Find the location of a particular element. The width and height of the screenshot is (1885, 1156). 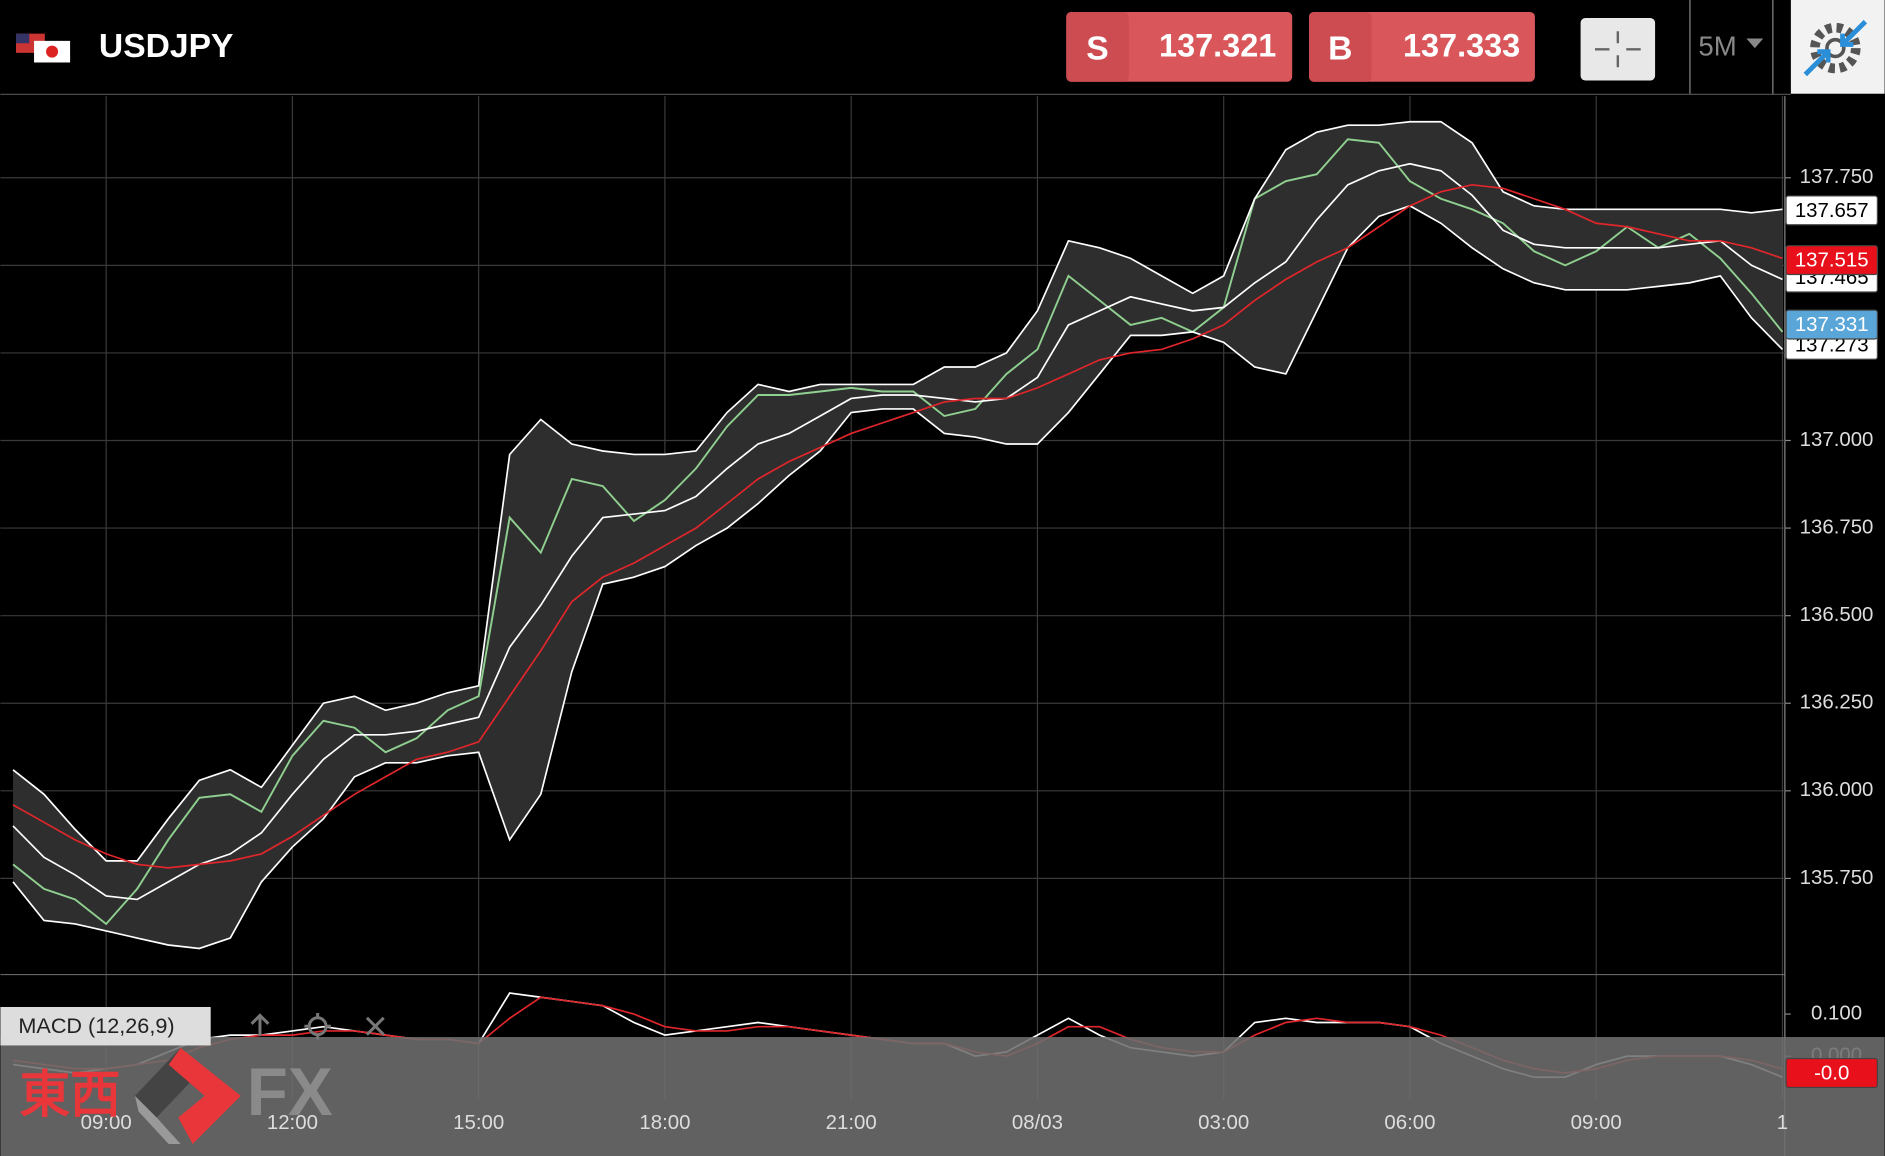

watermark-logo-gray is located at coordinates (157, 1119).